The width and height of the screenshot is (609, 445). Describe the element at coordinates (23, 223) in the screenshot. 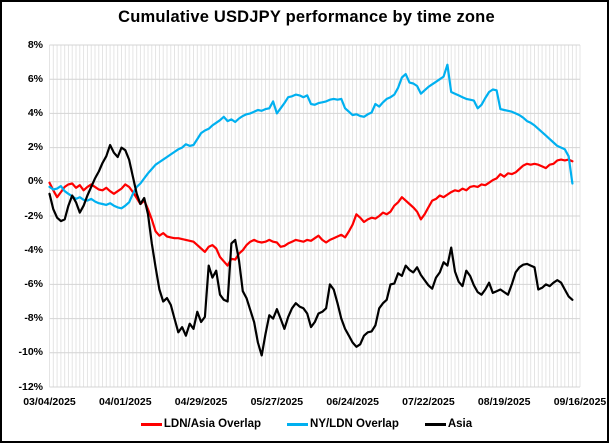

I see `y-axis: 8% 6% 4% 2% 0% -2% -4% -6% -8% -10% -12%` at that location.